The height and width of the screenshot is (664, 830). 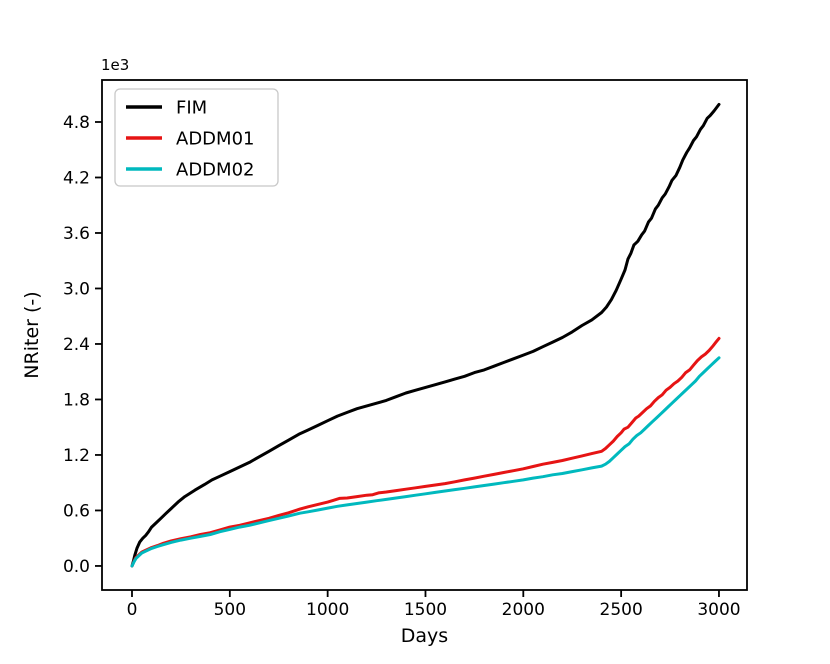 What do you see at coordinates (76, 289) in the screenshot?
I see `y-tick-label: 3.0` at bounding box center [76, 289].